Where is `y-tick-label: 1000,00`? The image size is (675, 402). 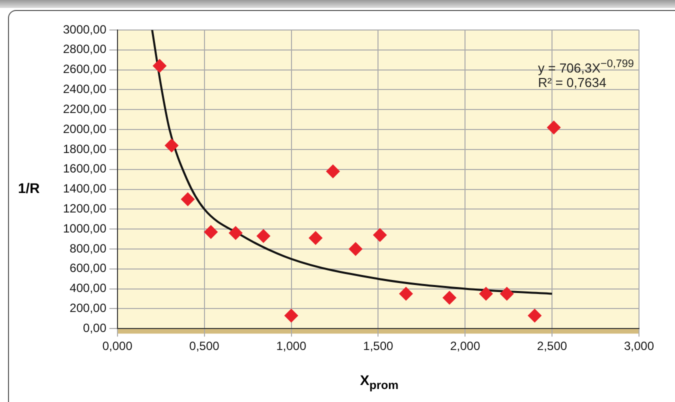
y-tick-label: 1000,00 is located at coordinates (84, 228).